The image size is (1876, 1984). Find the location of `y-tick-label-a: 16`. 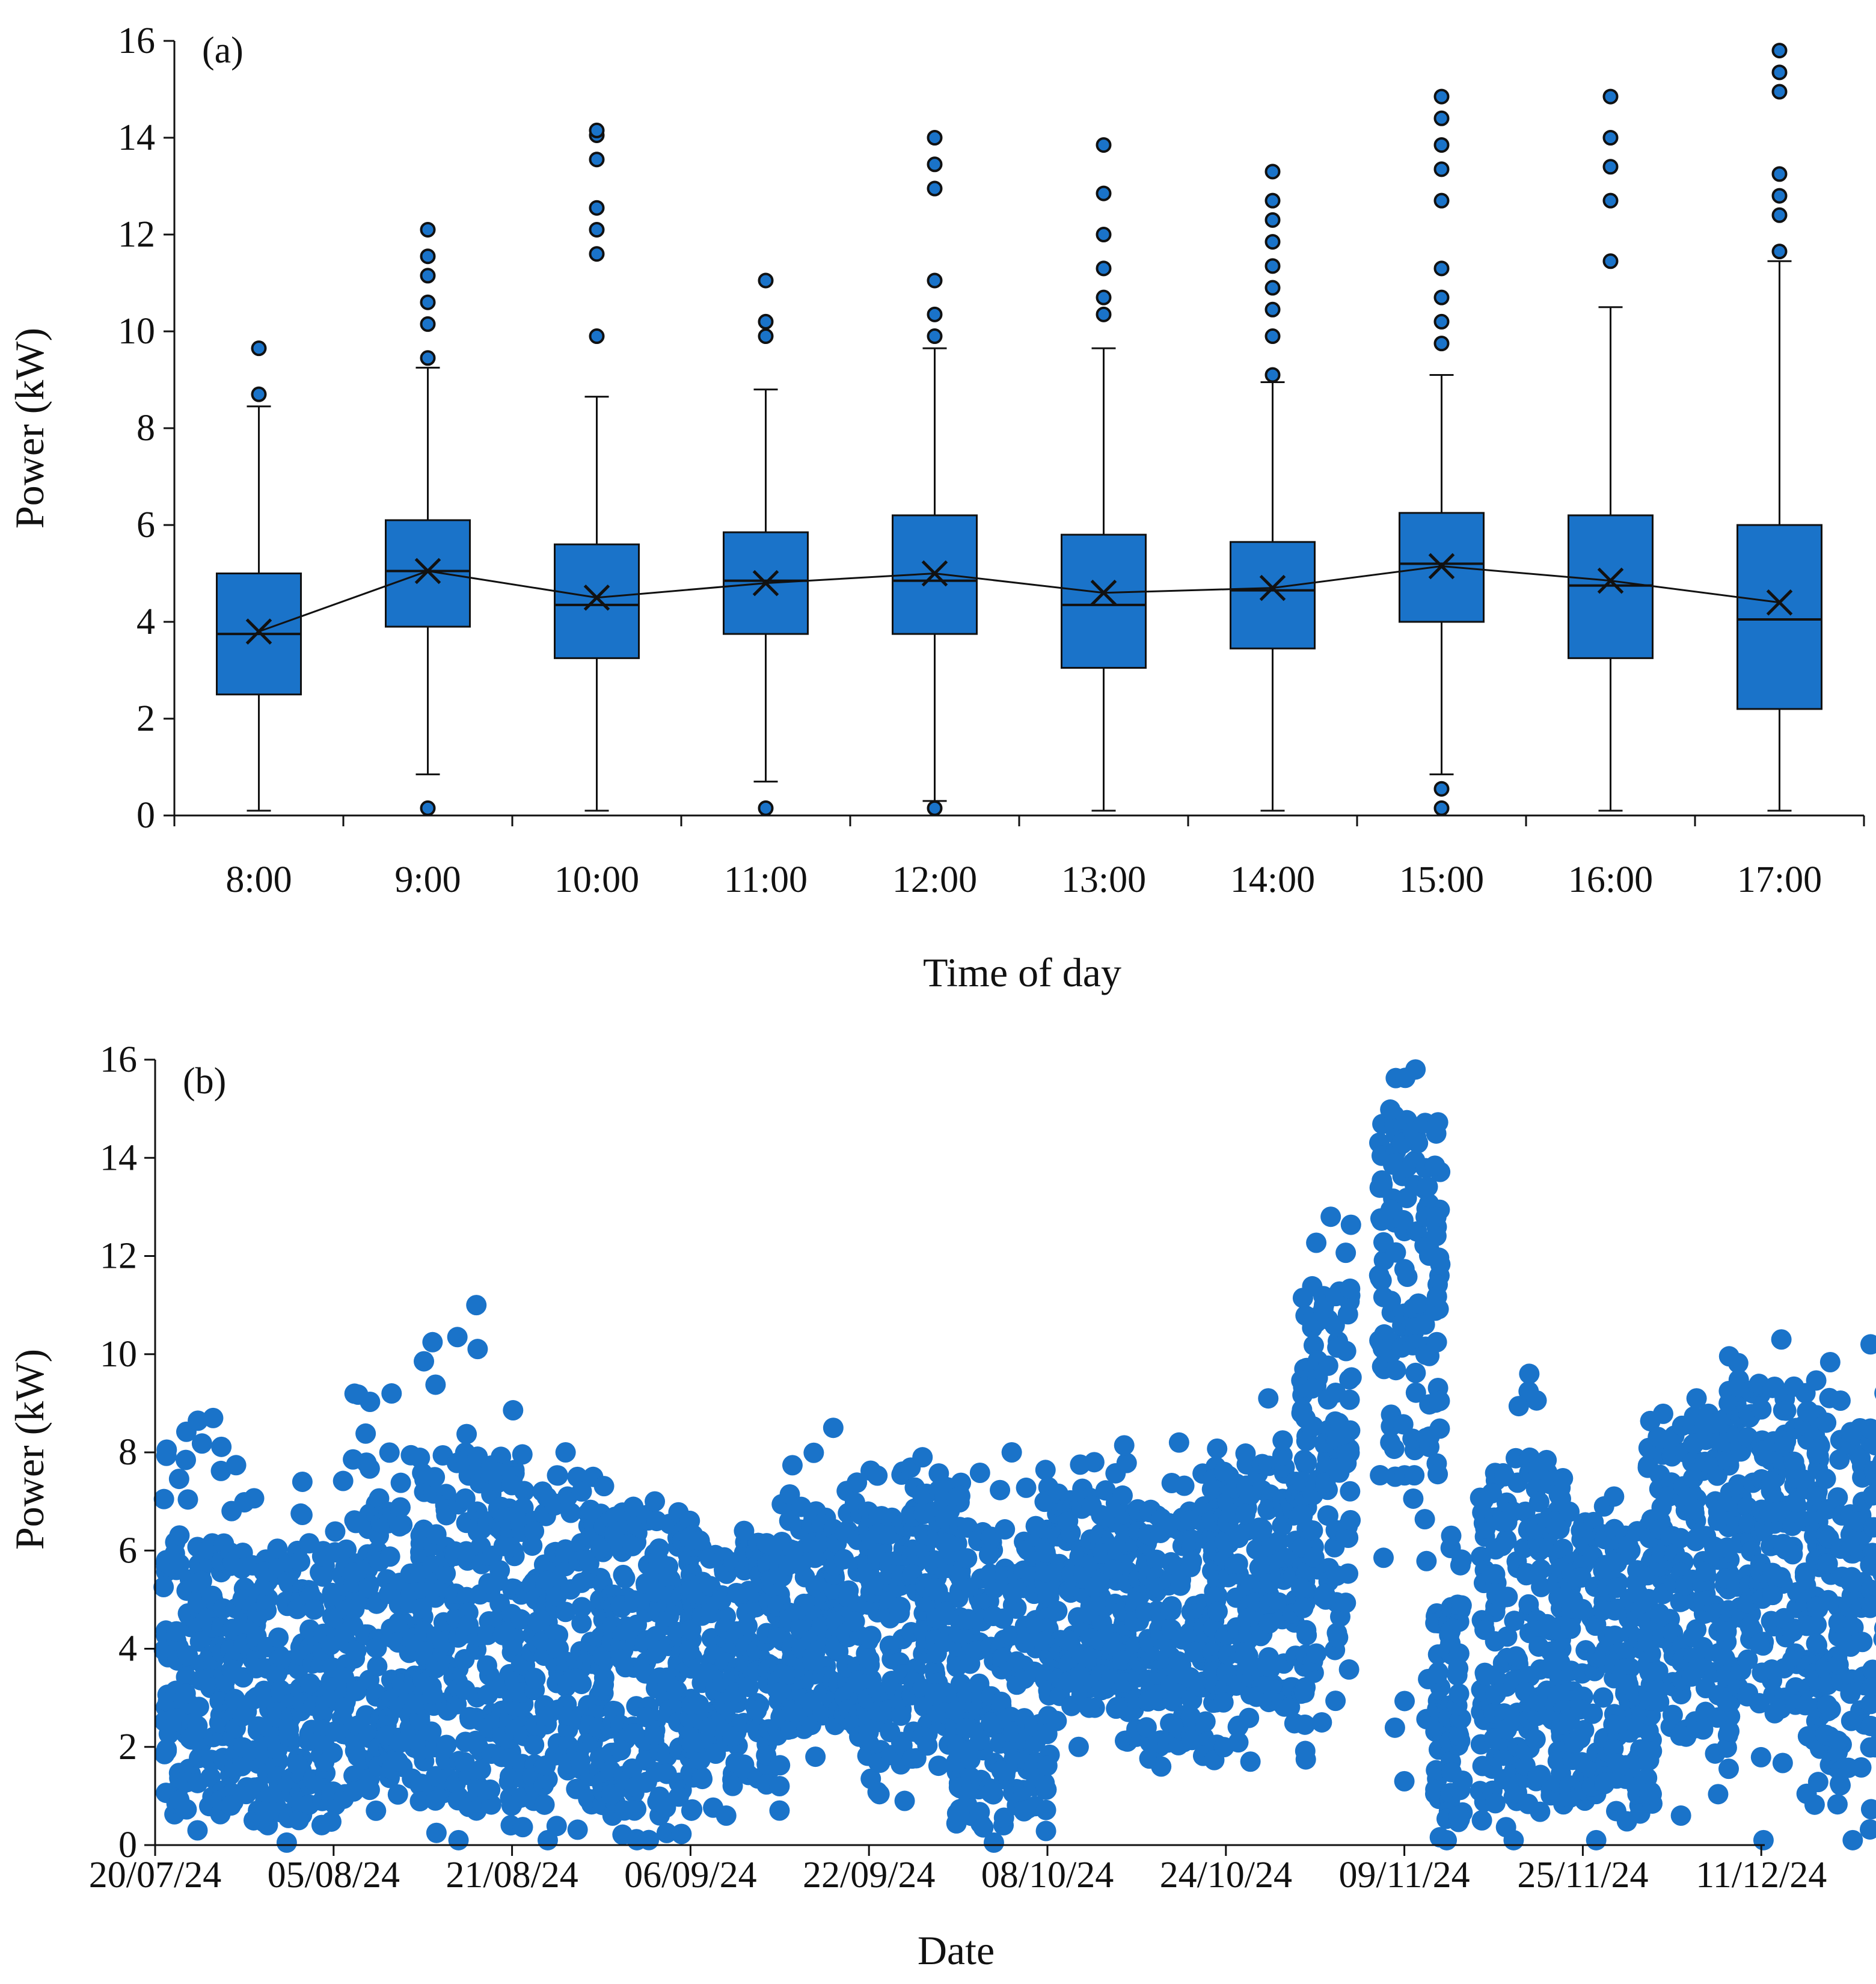

y-tick-label-a: 16 is located at coordinates (136, 40).